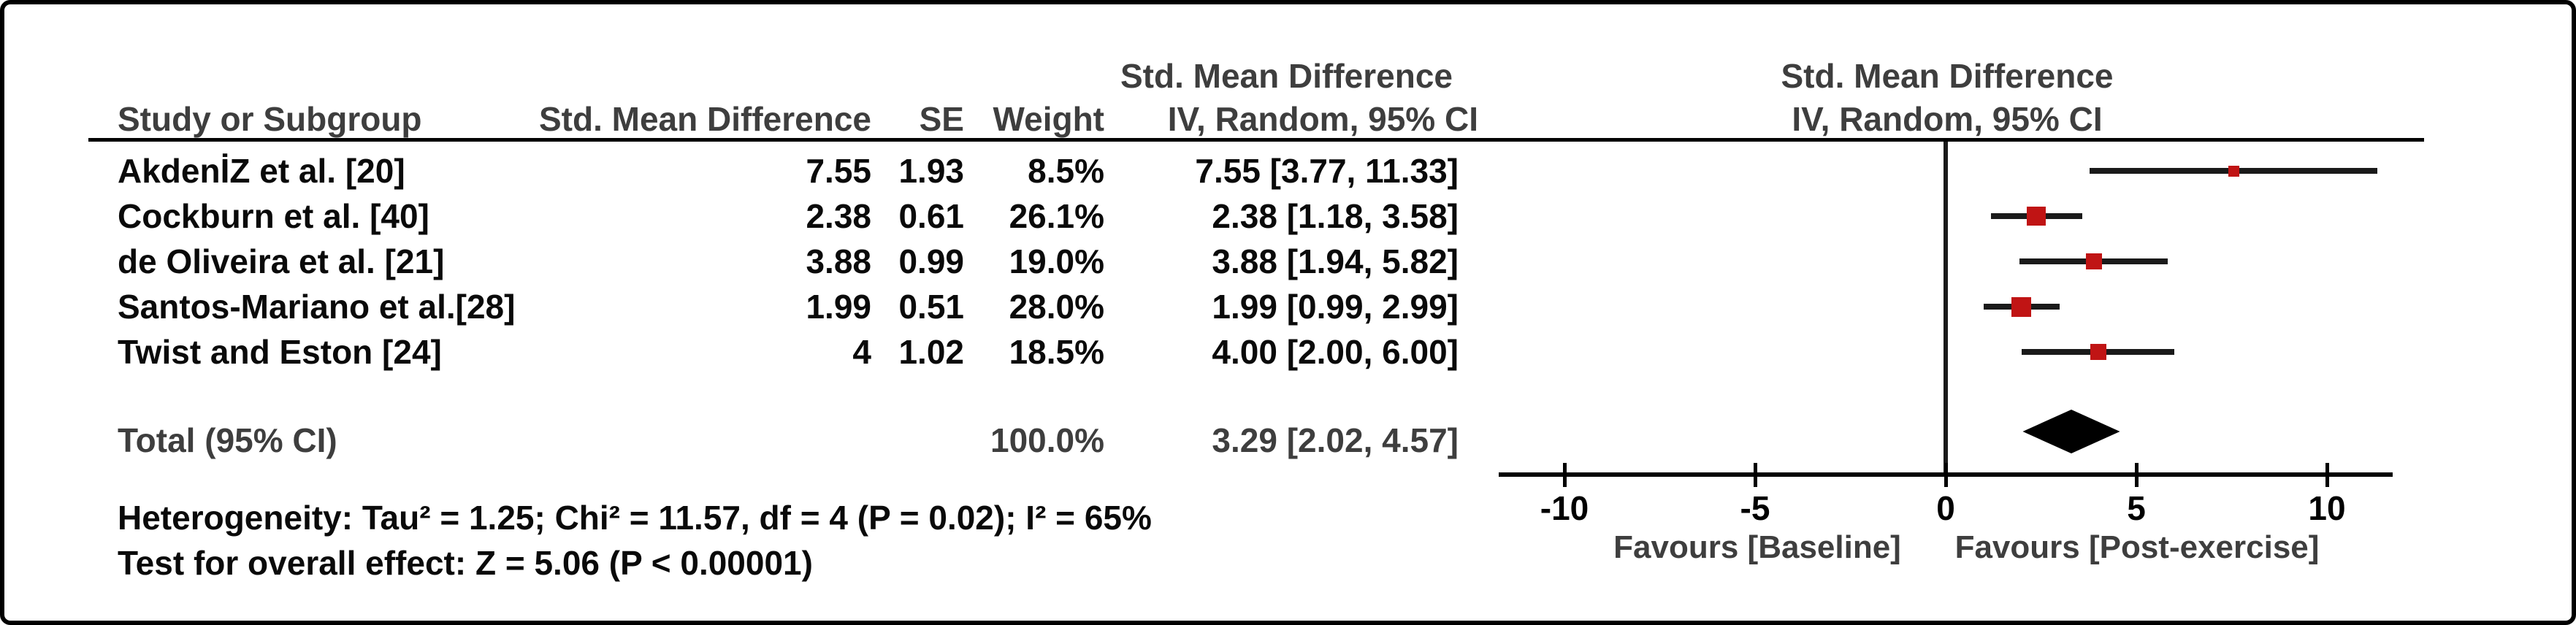  I want to click on study-ci: 4.00 [2.00, 6.00], so click(1335, 352).